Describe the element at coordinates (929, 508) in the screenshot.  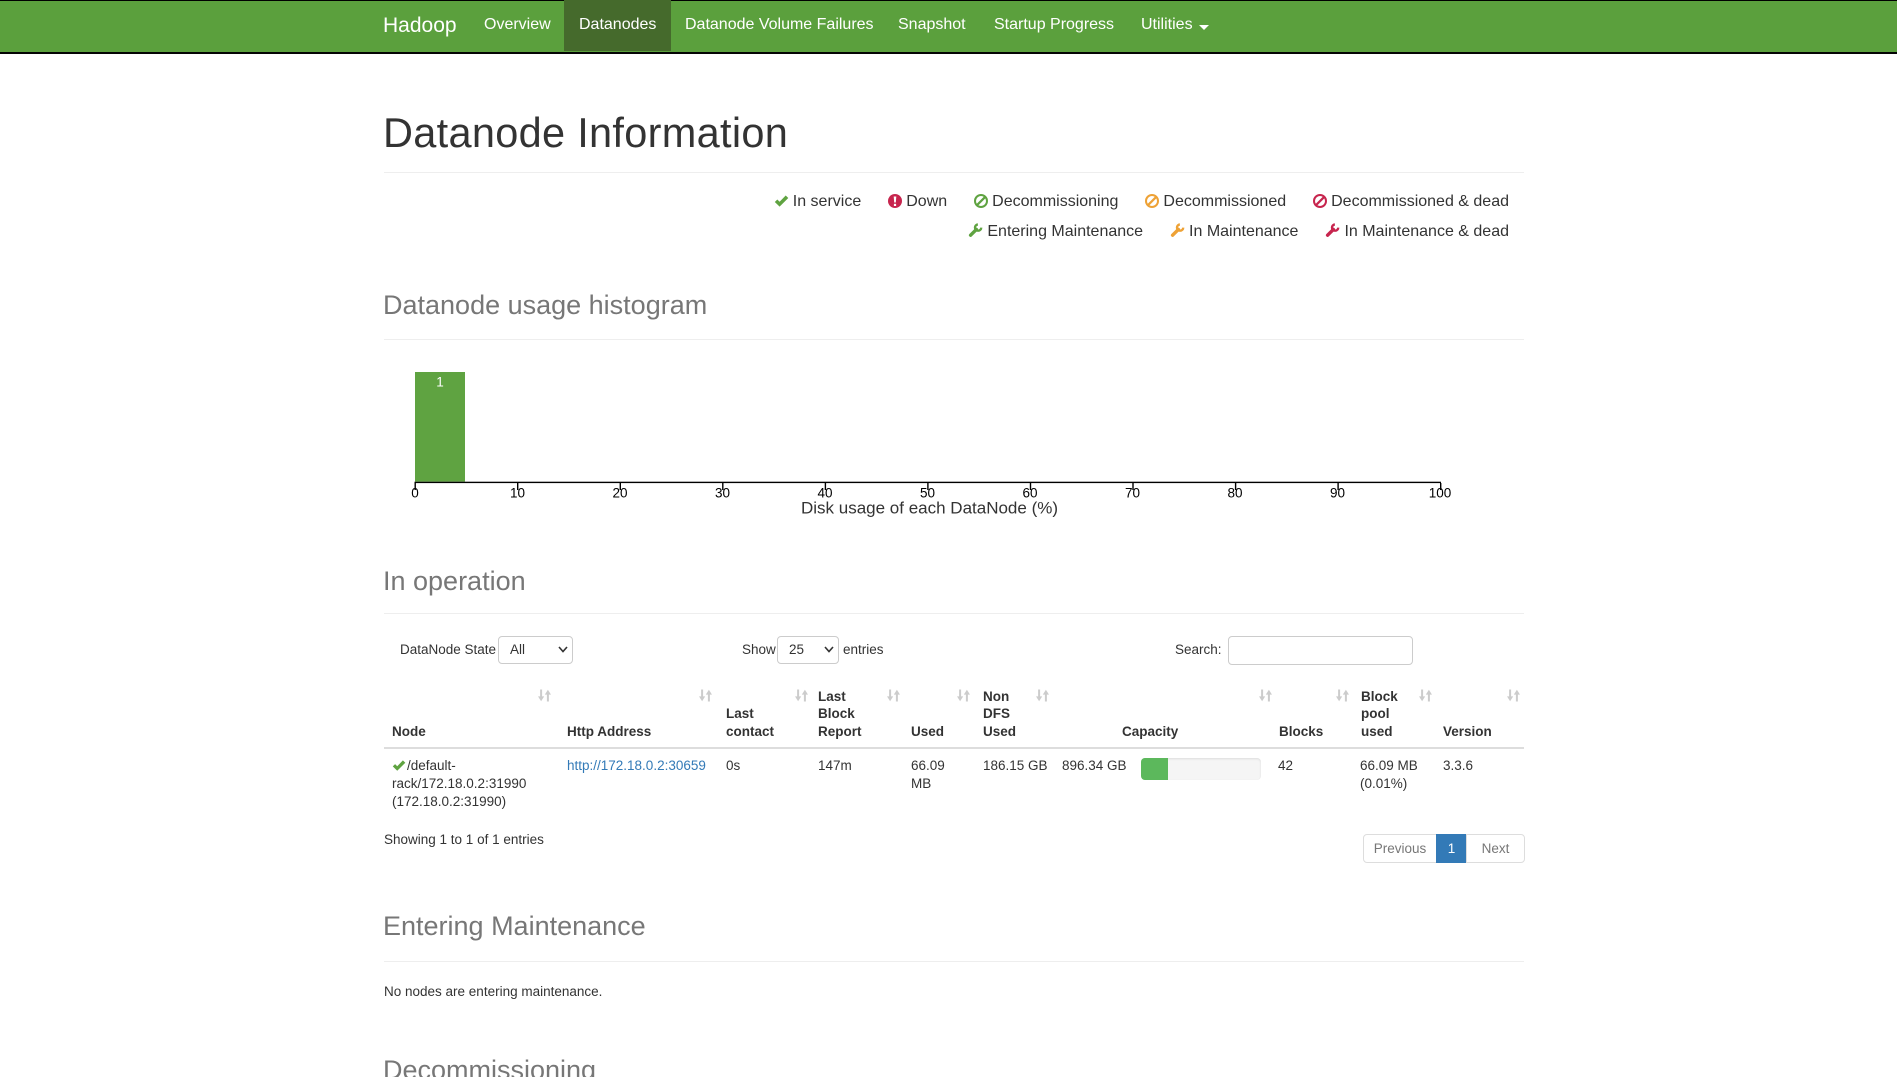
I see `svg-text:Disk usage of each DataNode (%: Disk usage of each DataNode (%)` at that location.